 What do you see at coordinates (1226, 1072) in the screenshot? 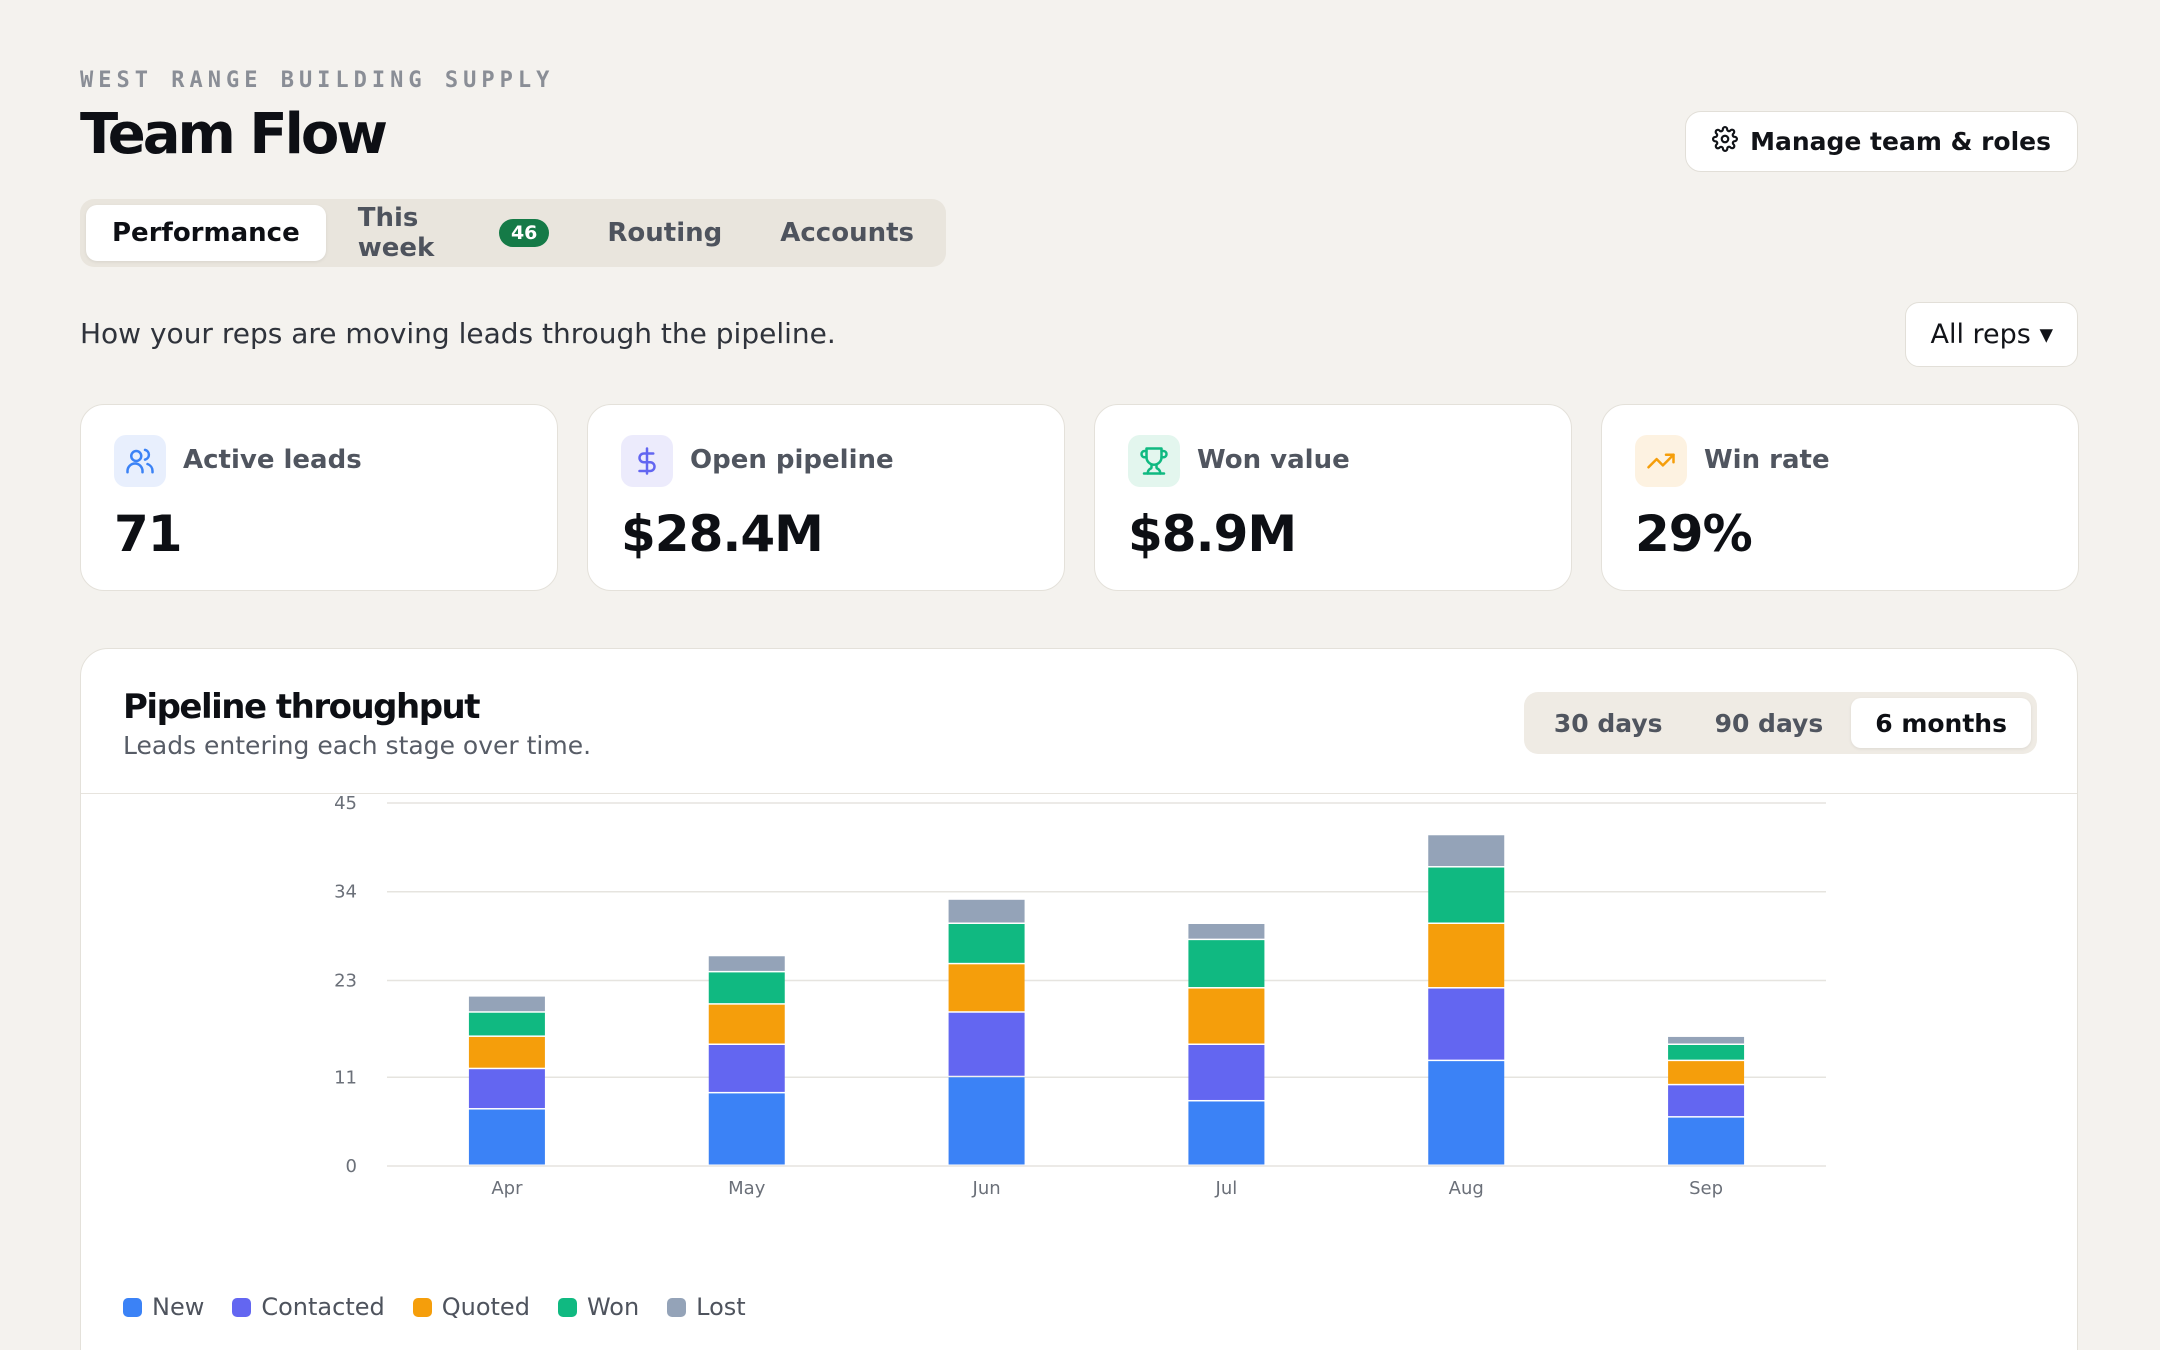
I see `bar-segment-contacted-jul` at bounding box center [1226, 1072].